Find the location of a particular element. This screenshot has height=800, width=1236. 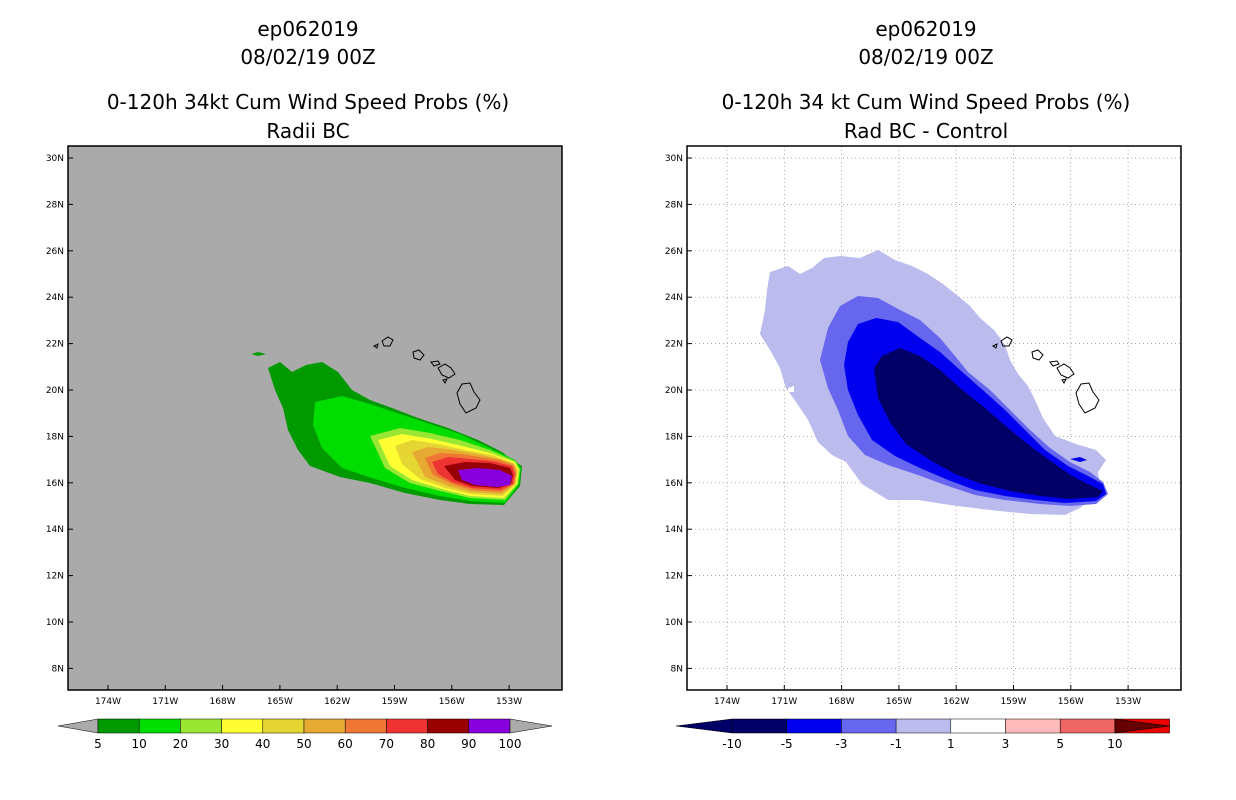

right-x-tick-label: 174W is located at coordinates (727, 702).